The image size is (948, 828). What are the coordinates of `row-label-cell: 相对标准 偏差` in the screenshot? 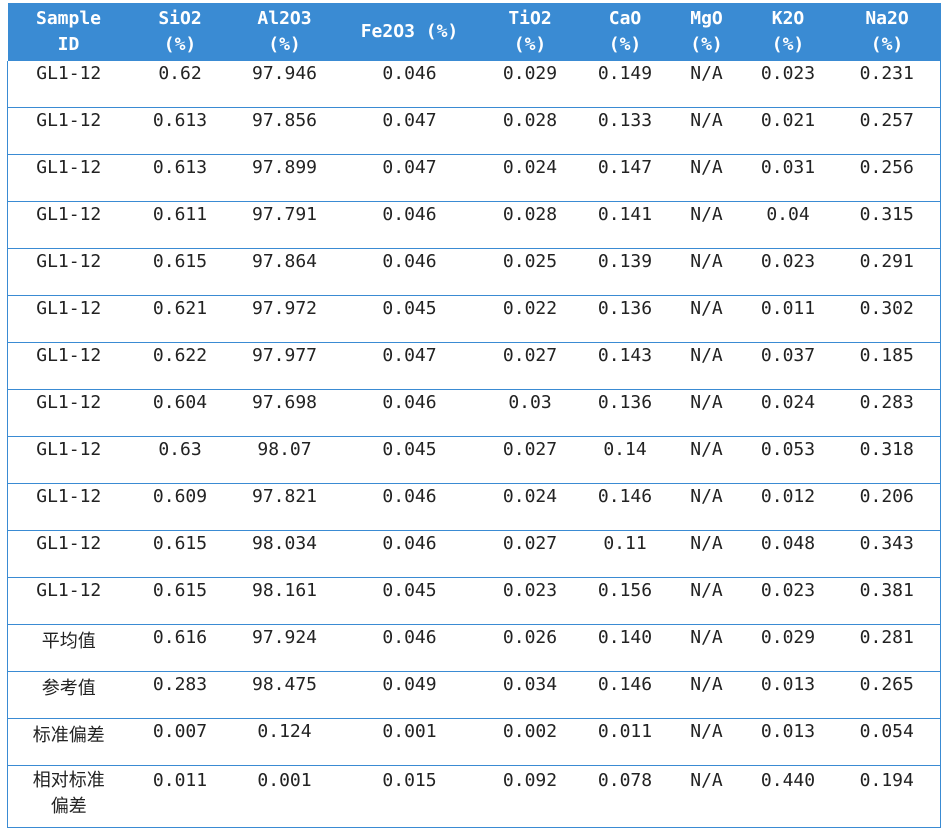 It's located at (68, 796).